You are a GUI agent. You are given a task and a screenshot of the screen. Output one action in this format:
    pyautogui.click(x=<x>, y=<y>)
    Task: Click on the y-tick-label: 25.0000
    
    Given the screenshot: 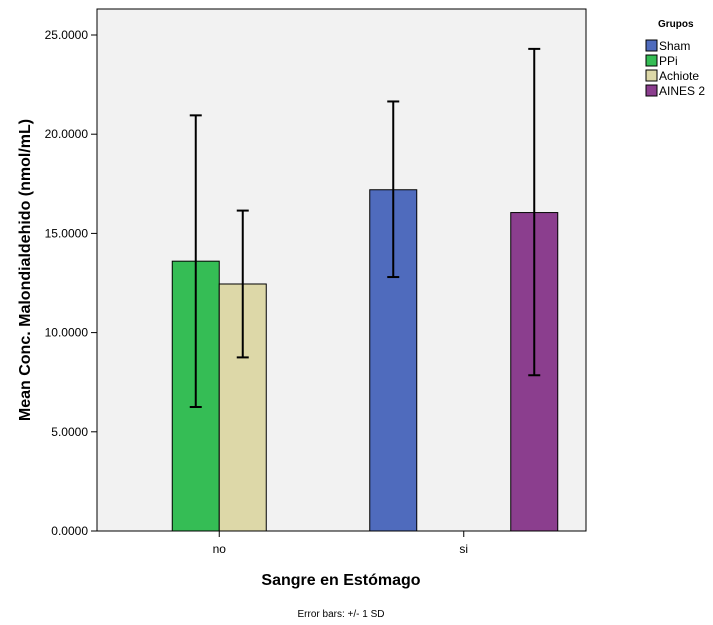 What is the action you would take?
    pyautogui.click(x=67, y=35)
    